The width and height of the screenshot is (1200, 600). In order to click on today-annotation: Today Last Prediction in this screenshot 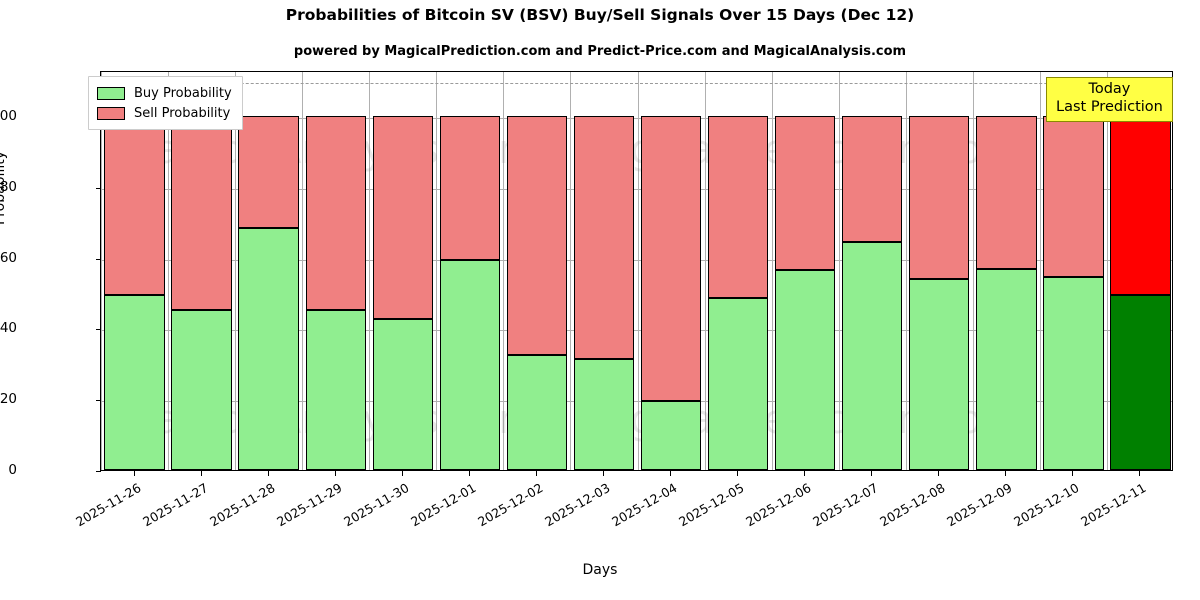, I will do `click(1109, 100)`.